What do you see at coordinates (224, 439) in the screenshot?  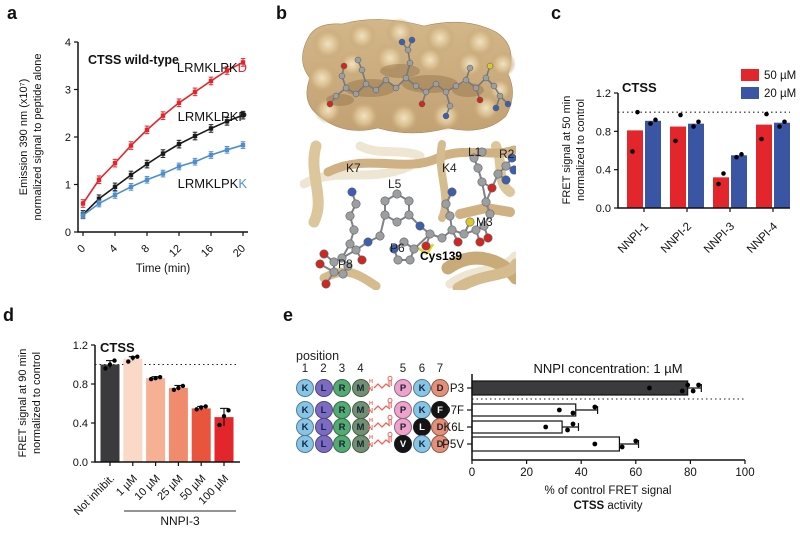 I see `bar-100 µM` at bounding box center [224, 439].